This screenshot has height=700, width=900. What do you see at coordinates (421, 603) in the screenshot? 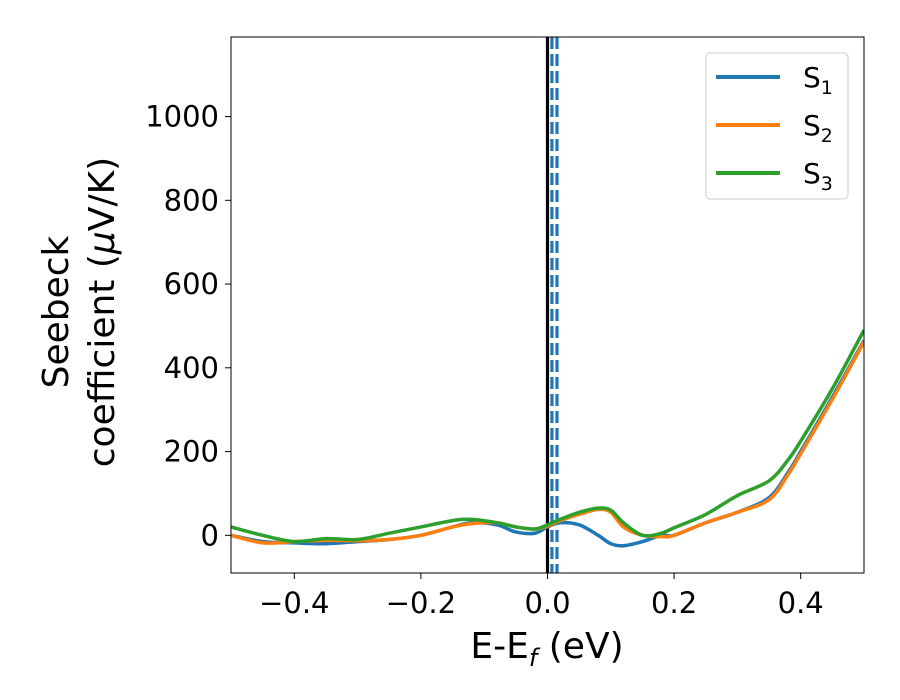
I see `x-tick-label: −0.2` at bounding box center [421, 603].